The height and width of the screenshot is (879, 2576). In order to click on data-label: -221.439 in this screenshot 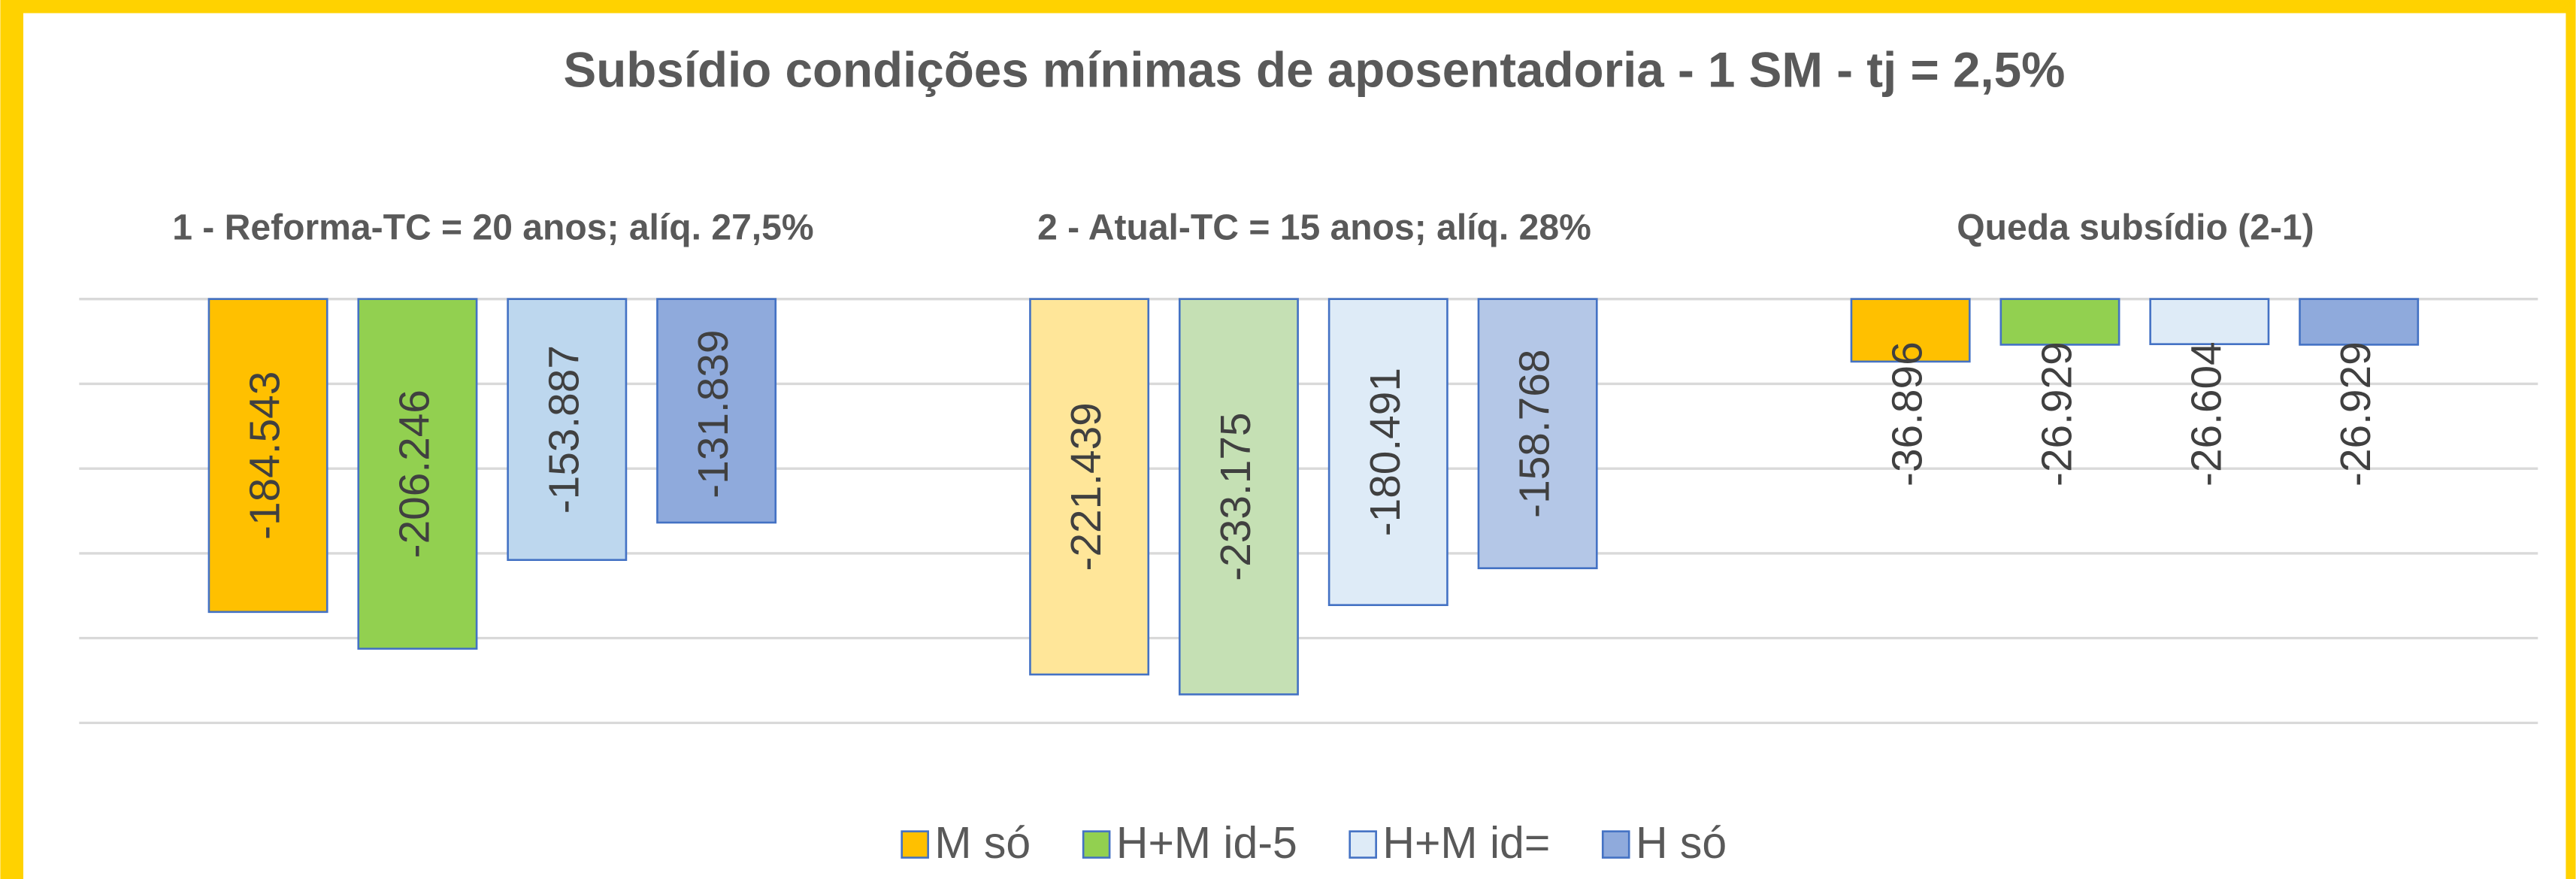, I will do `click(1086, 487)`.